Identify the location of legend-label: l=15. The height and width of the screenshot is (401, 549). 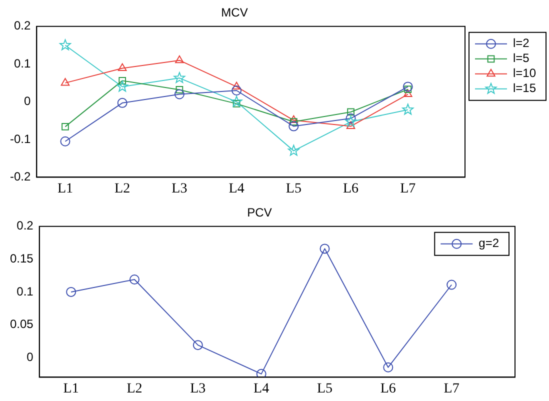
(524, 88).